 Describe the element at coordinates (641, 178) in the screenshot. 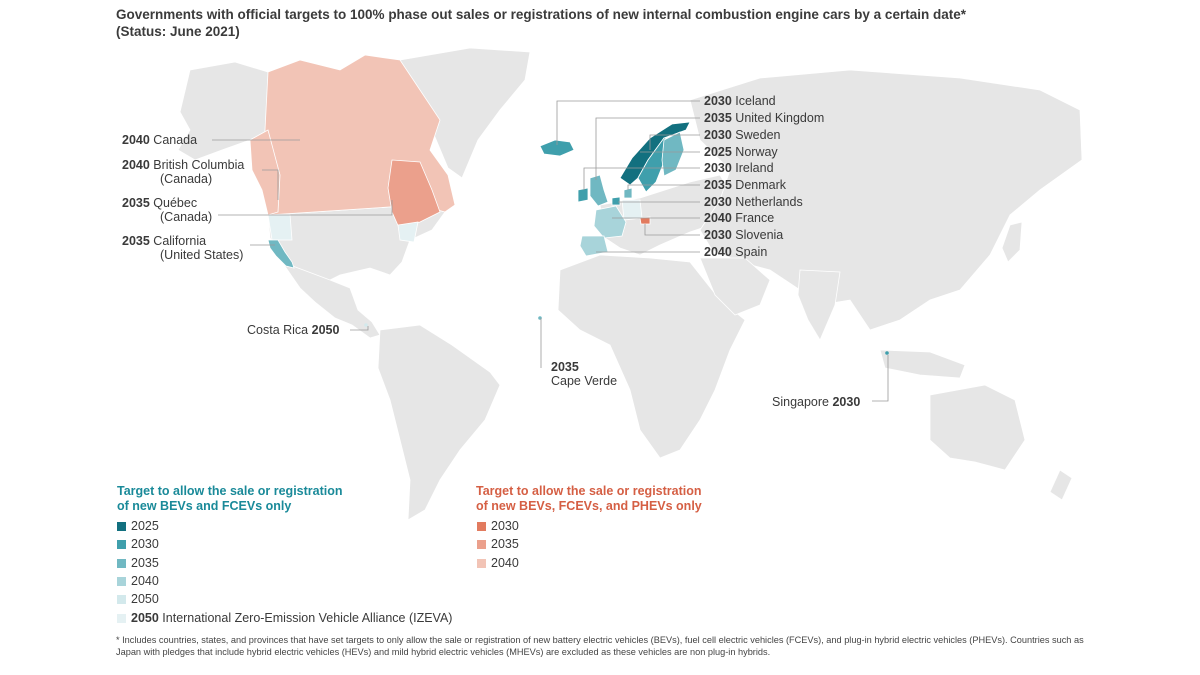

I see `leader-ireland` at that location.